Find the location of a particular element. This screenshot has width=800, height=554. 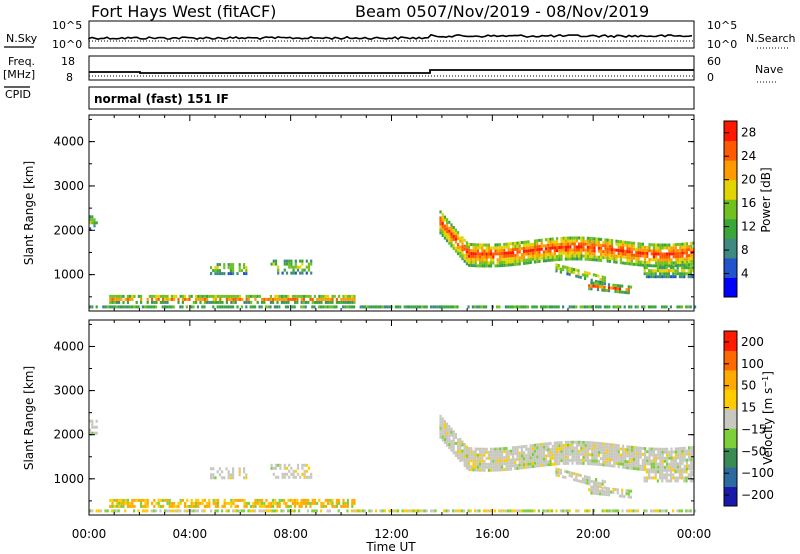

x-tick-label: 16:00 is located at coordinates (492, 534).